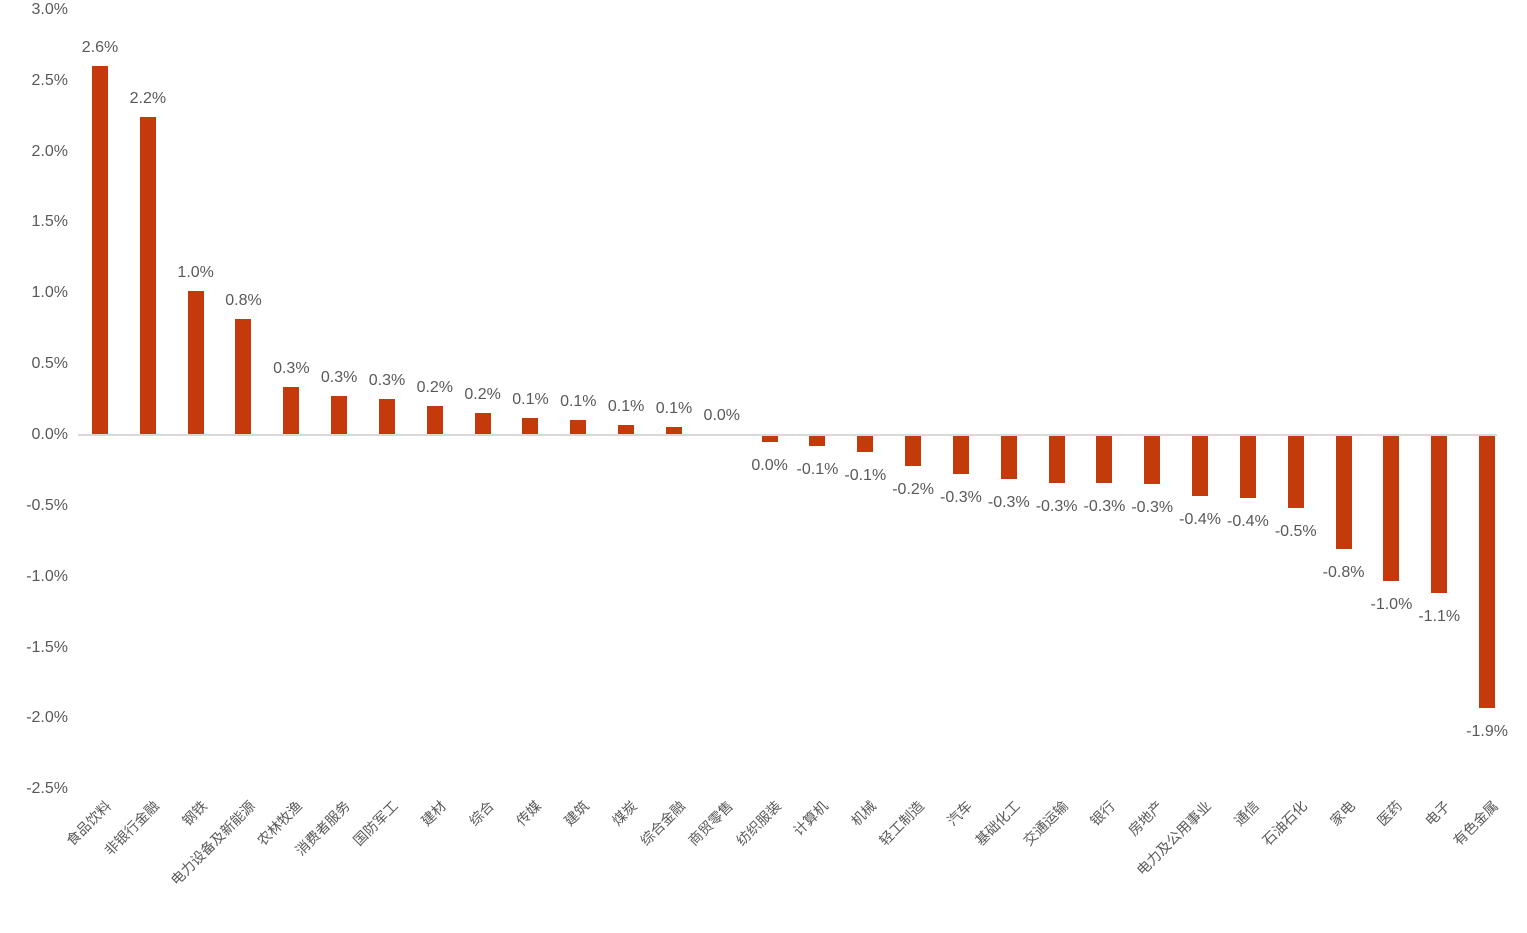 This screenshot has width=1527, height=933. Describe the element at coordinates (194, 813) in the screenshot. I see `category-label: 钢铁` at that location.